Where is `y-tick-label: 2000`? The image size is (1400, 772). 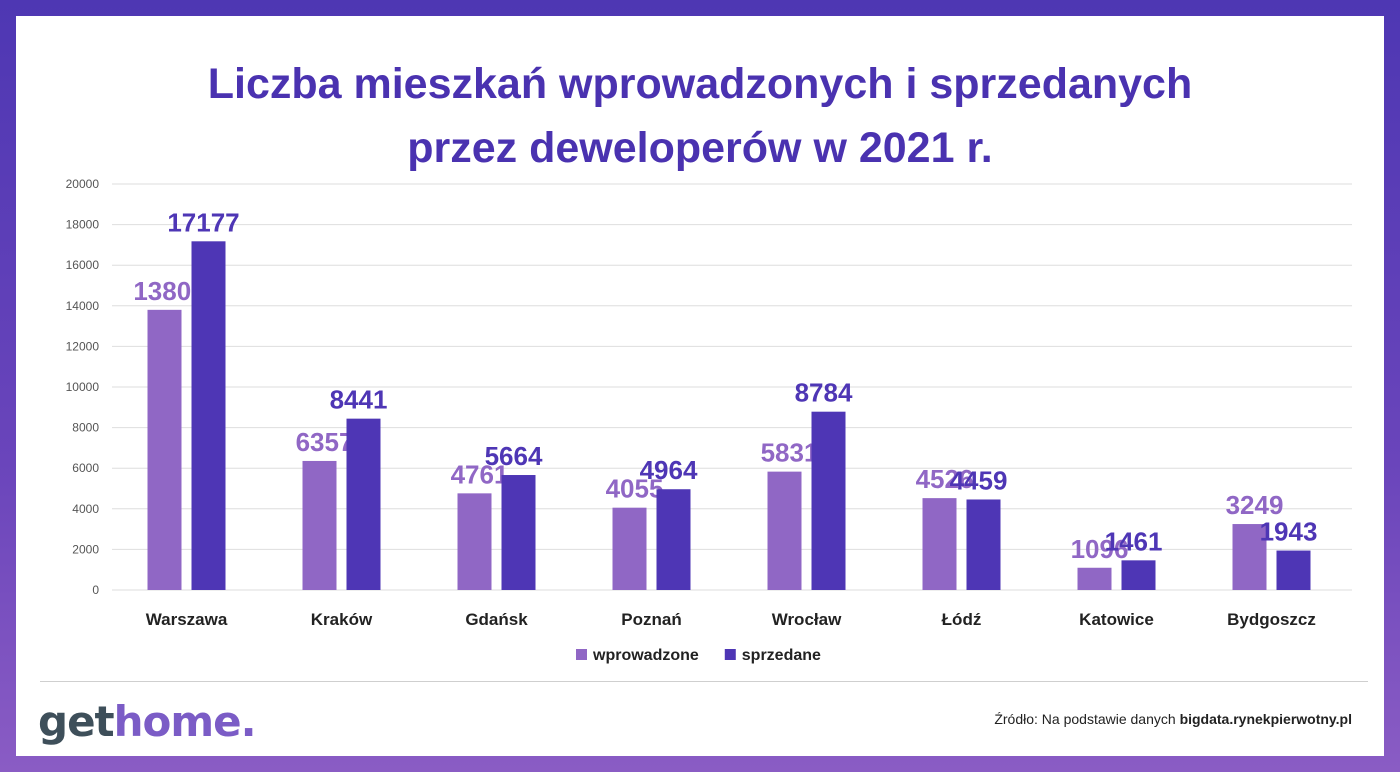 y-tick-label: 2000 is located at coordinates (85, 549).